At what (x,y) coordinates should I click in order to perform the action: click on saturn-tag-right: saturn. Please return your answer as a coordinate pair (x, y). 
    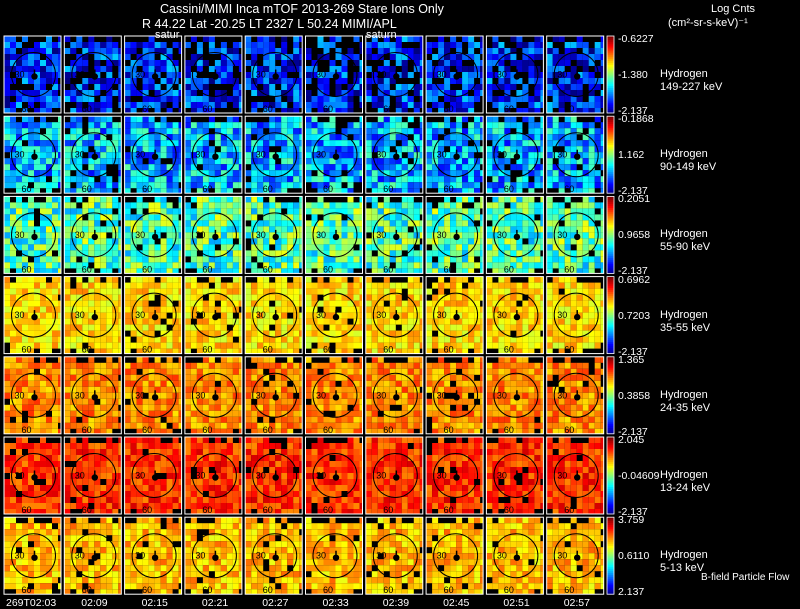
    Looking at the image, I should click on (381, 35).